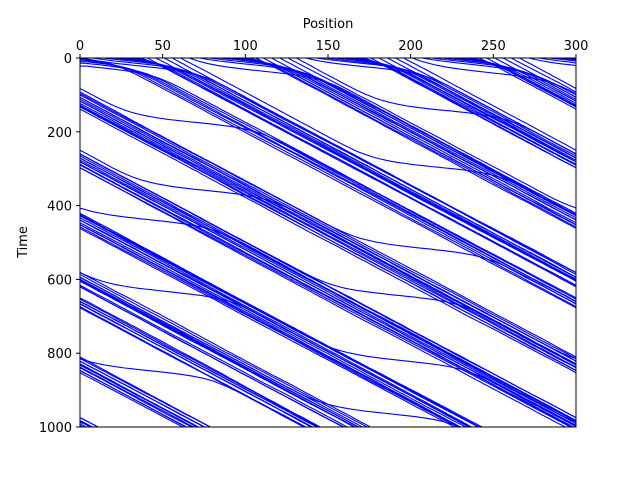 The width and height of the screenshot is (640, 480). What do you see at coordinates (59, 133) in the screenshot?
I see `y-tick-label: 200` at bounding box center [59, 133].